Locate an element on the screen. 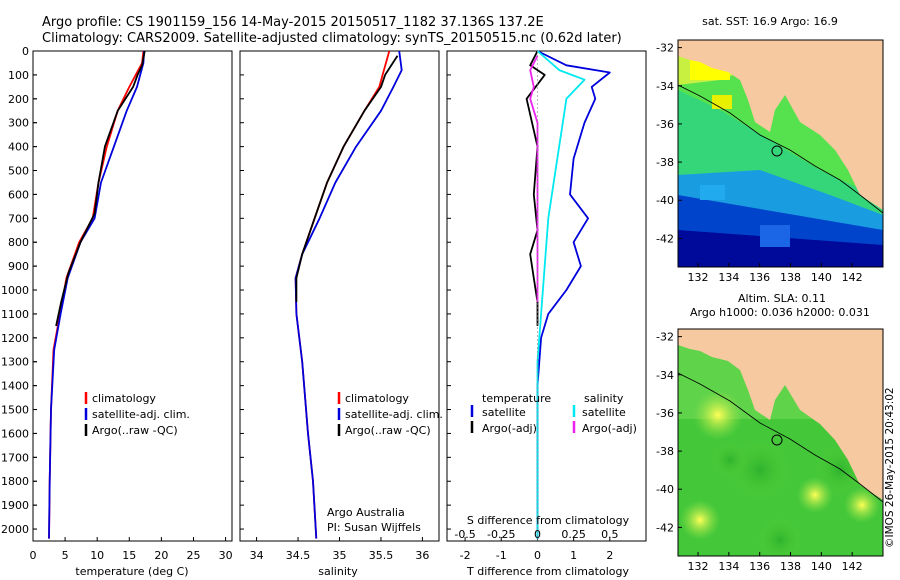 This screenshot has height=580, width=900. sla-map-lat-label: -38 is located at coordinates (665, 451).